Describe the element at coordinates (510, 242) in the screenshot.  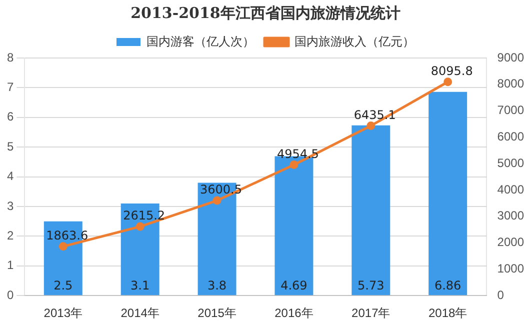
I see `y2-tick-label: 2000` at that location.